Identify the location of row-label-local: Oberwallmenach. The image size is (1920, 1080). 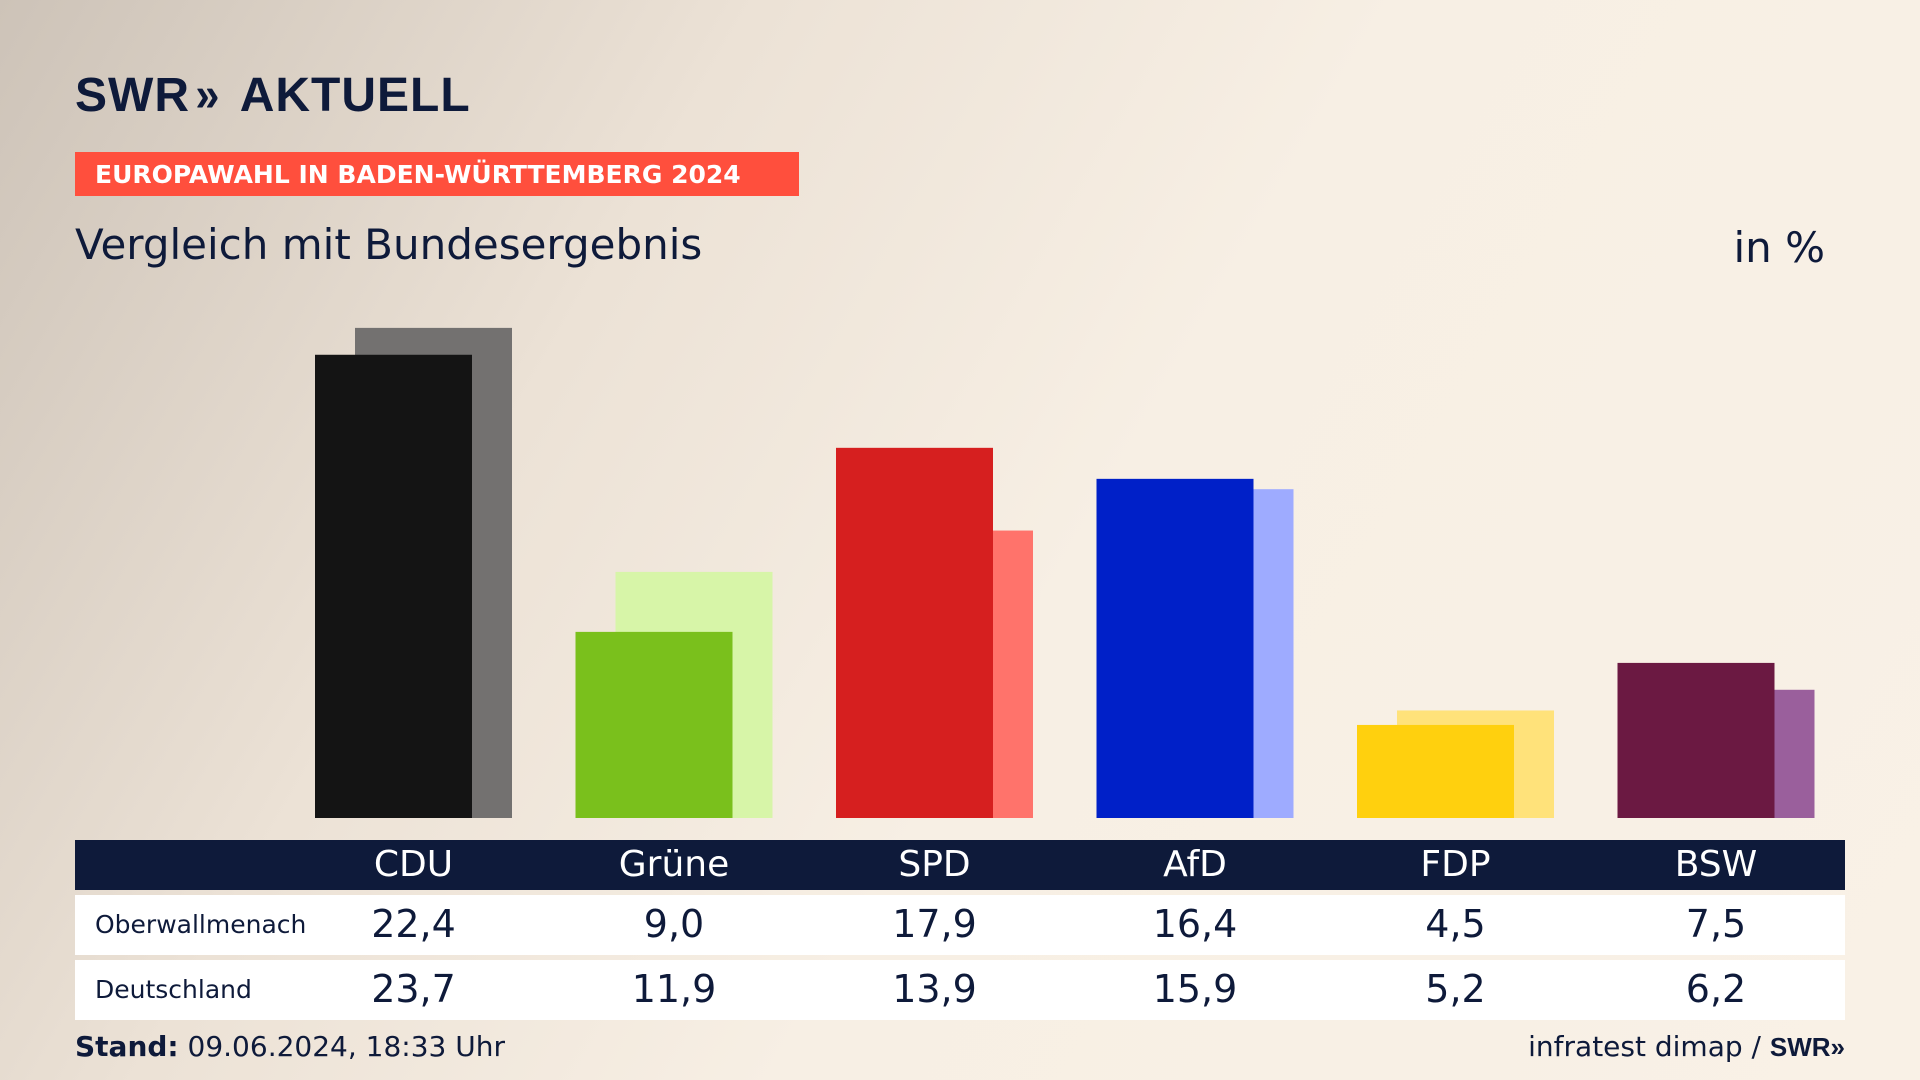
(201, 924).